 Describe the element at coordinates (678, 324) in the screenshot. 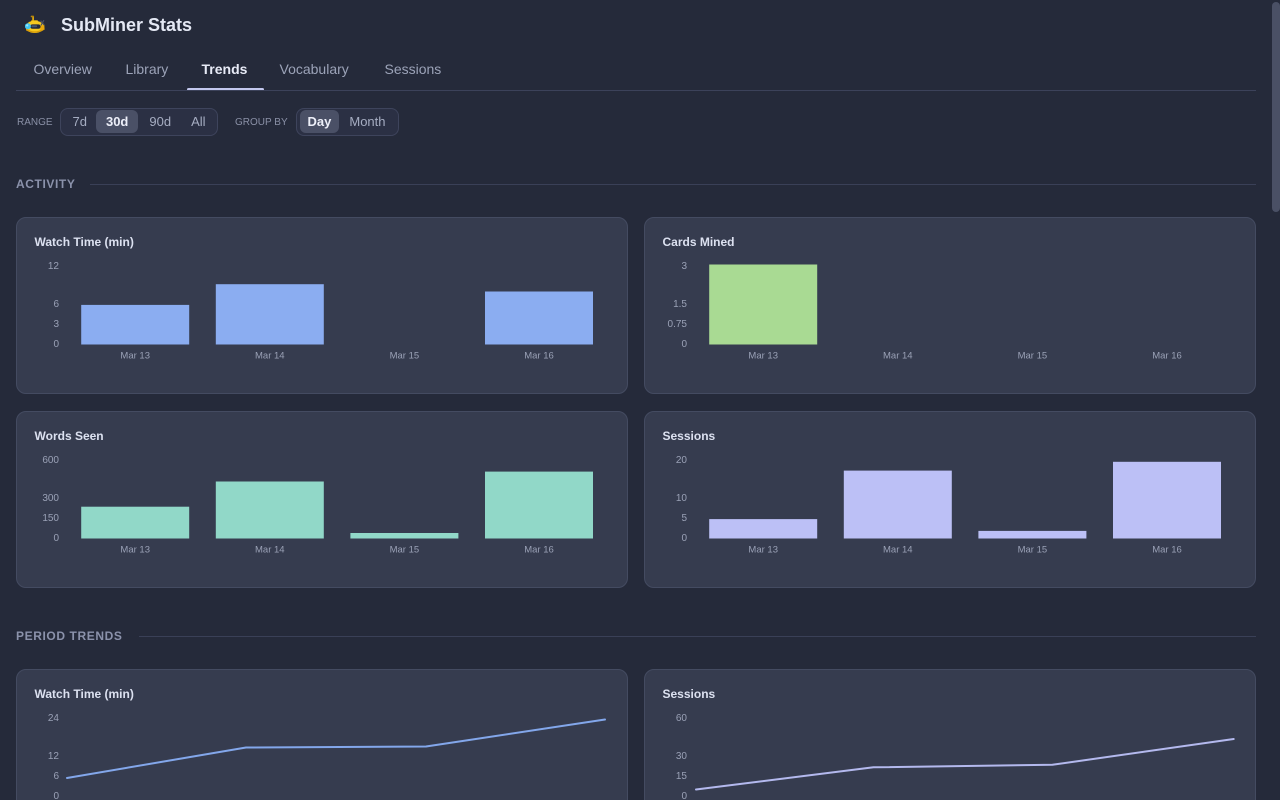

I see `svg-text: 0.75` at that location.